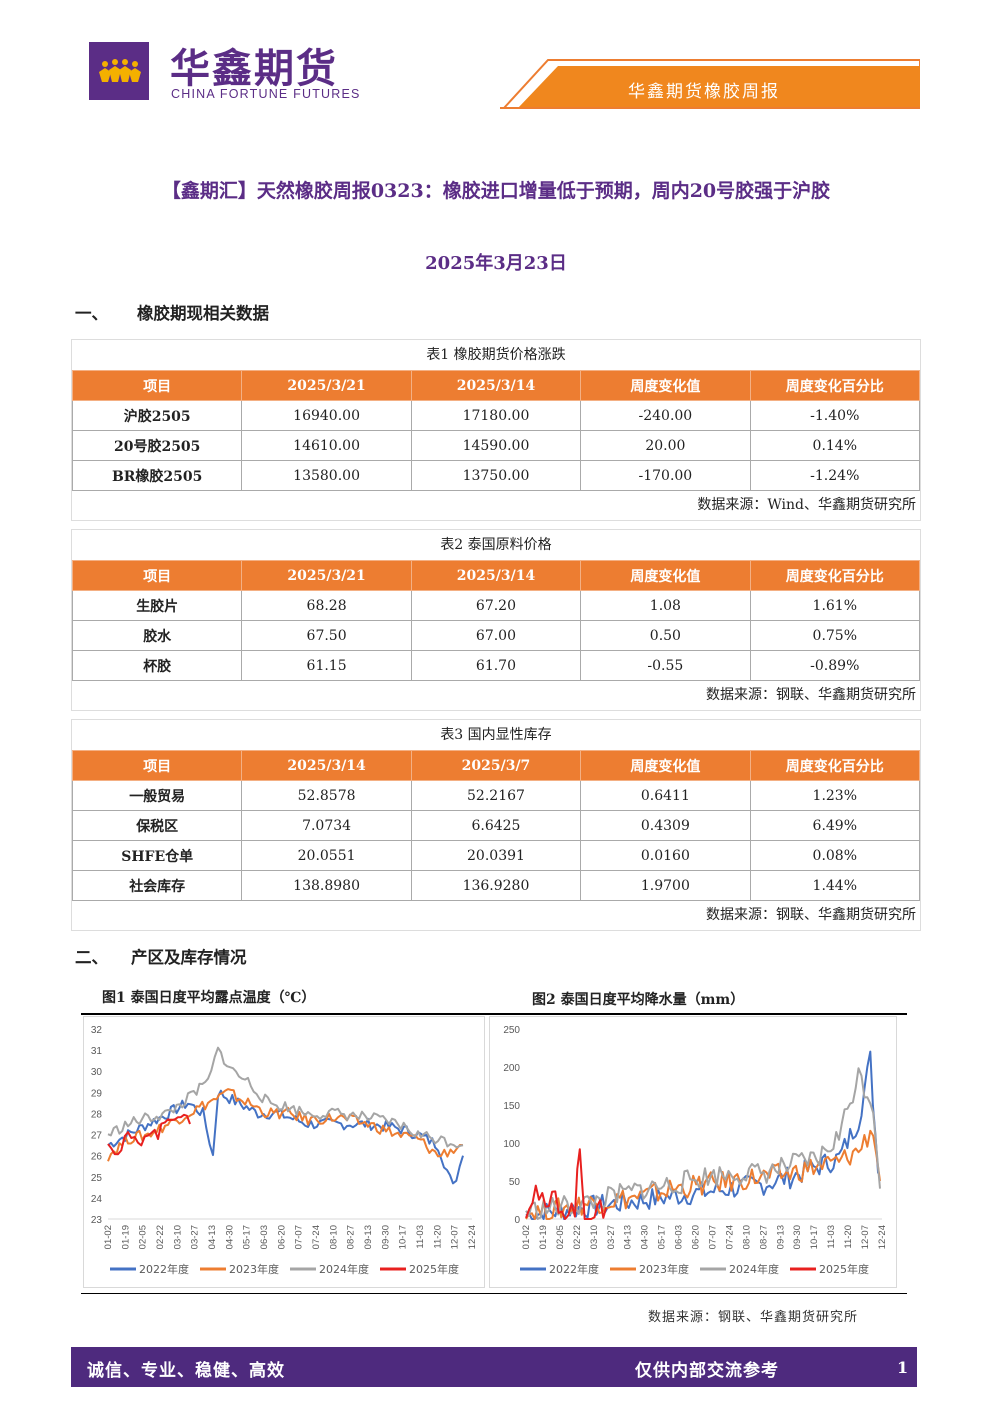 This screenshot has width=992, height=1403. Describe the element at coordinates (665, 475) in the screenshot. I see `table-cell: -170.00` at that location.